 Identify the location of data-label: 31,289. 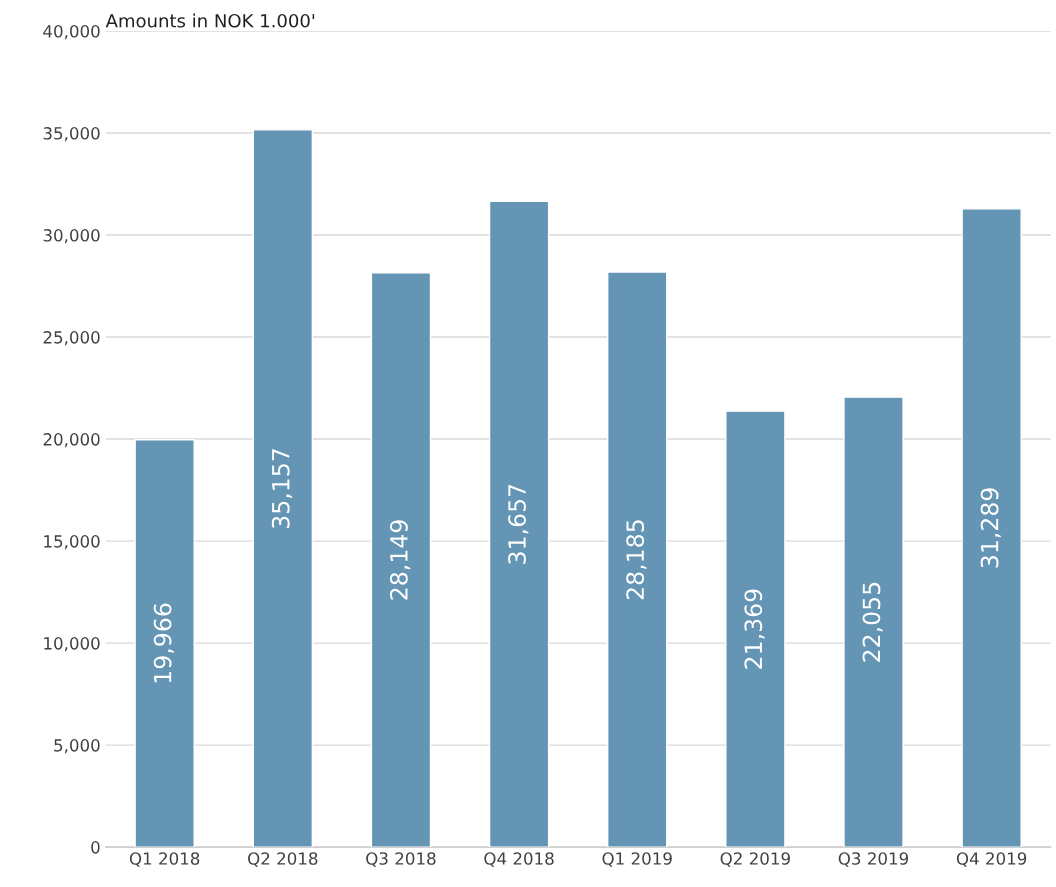
(990, 528).